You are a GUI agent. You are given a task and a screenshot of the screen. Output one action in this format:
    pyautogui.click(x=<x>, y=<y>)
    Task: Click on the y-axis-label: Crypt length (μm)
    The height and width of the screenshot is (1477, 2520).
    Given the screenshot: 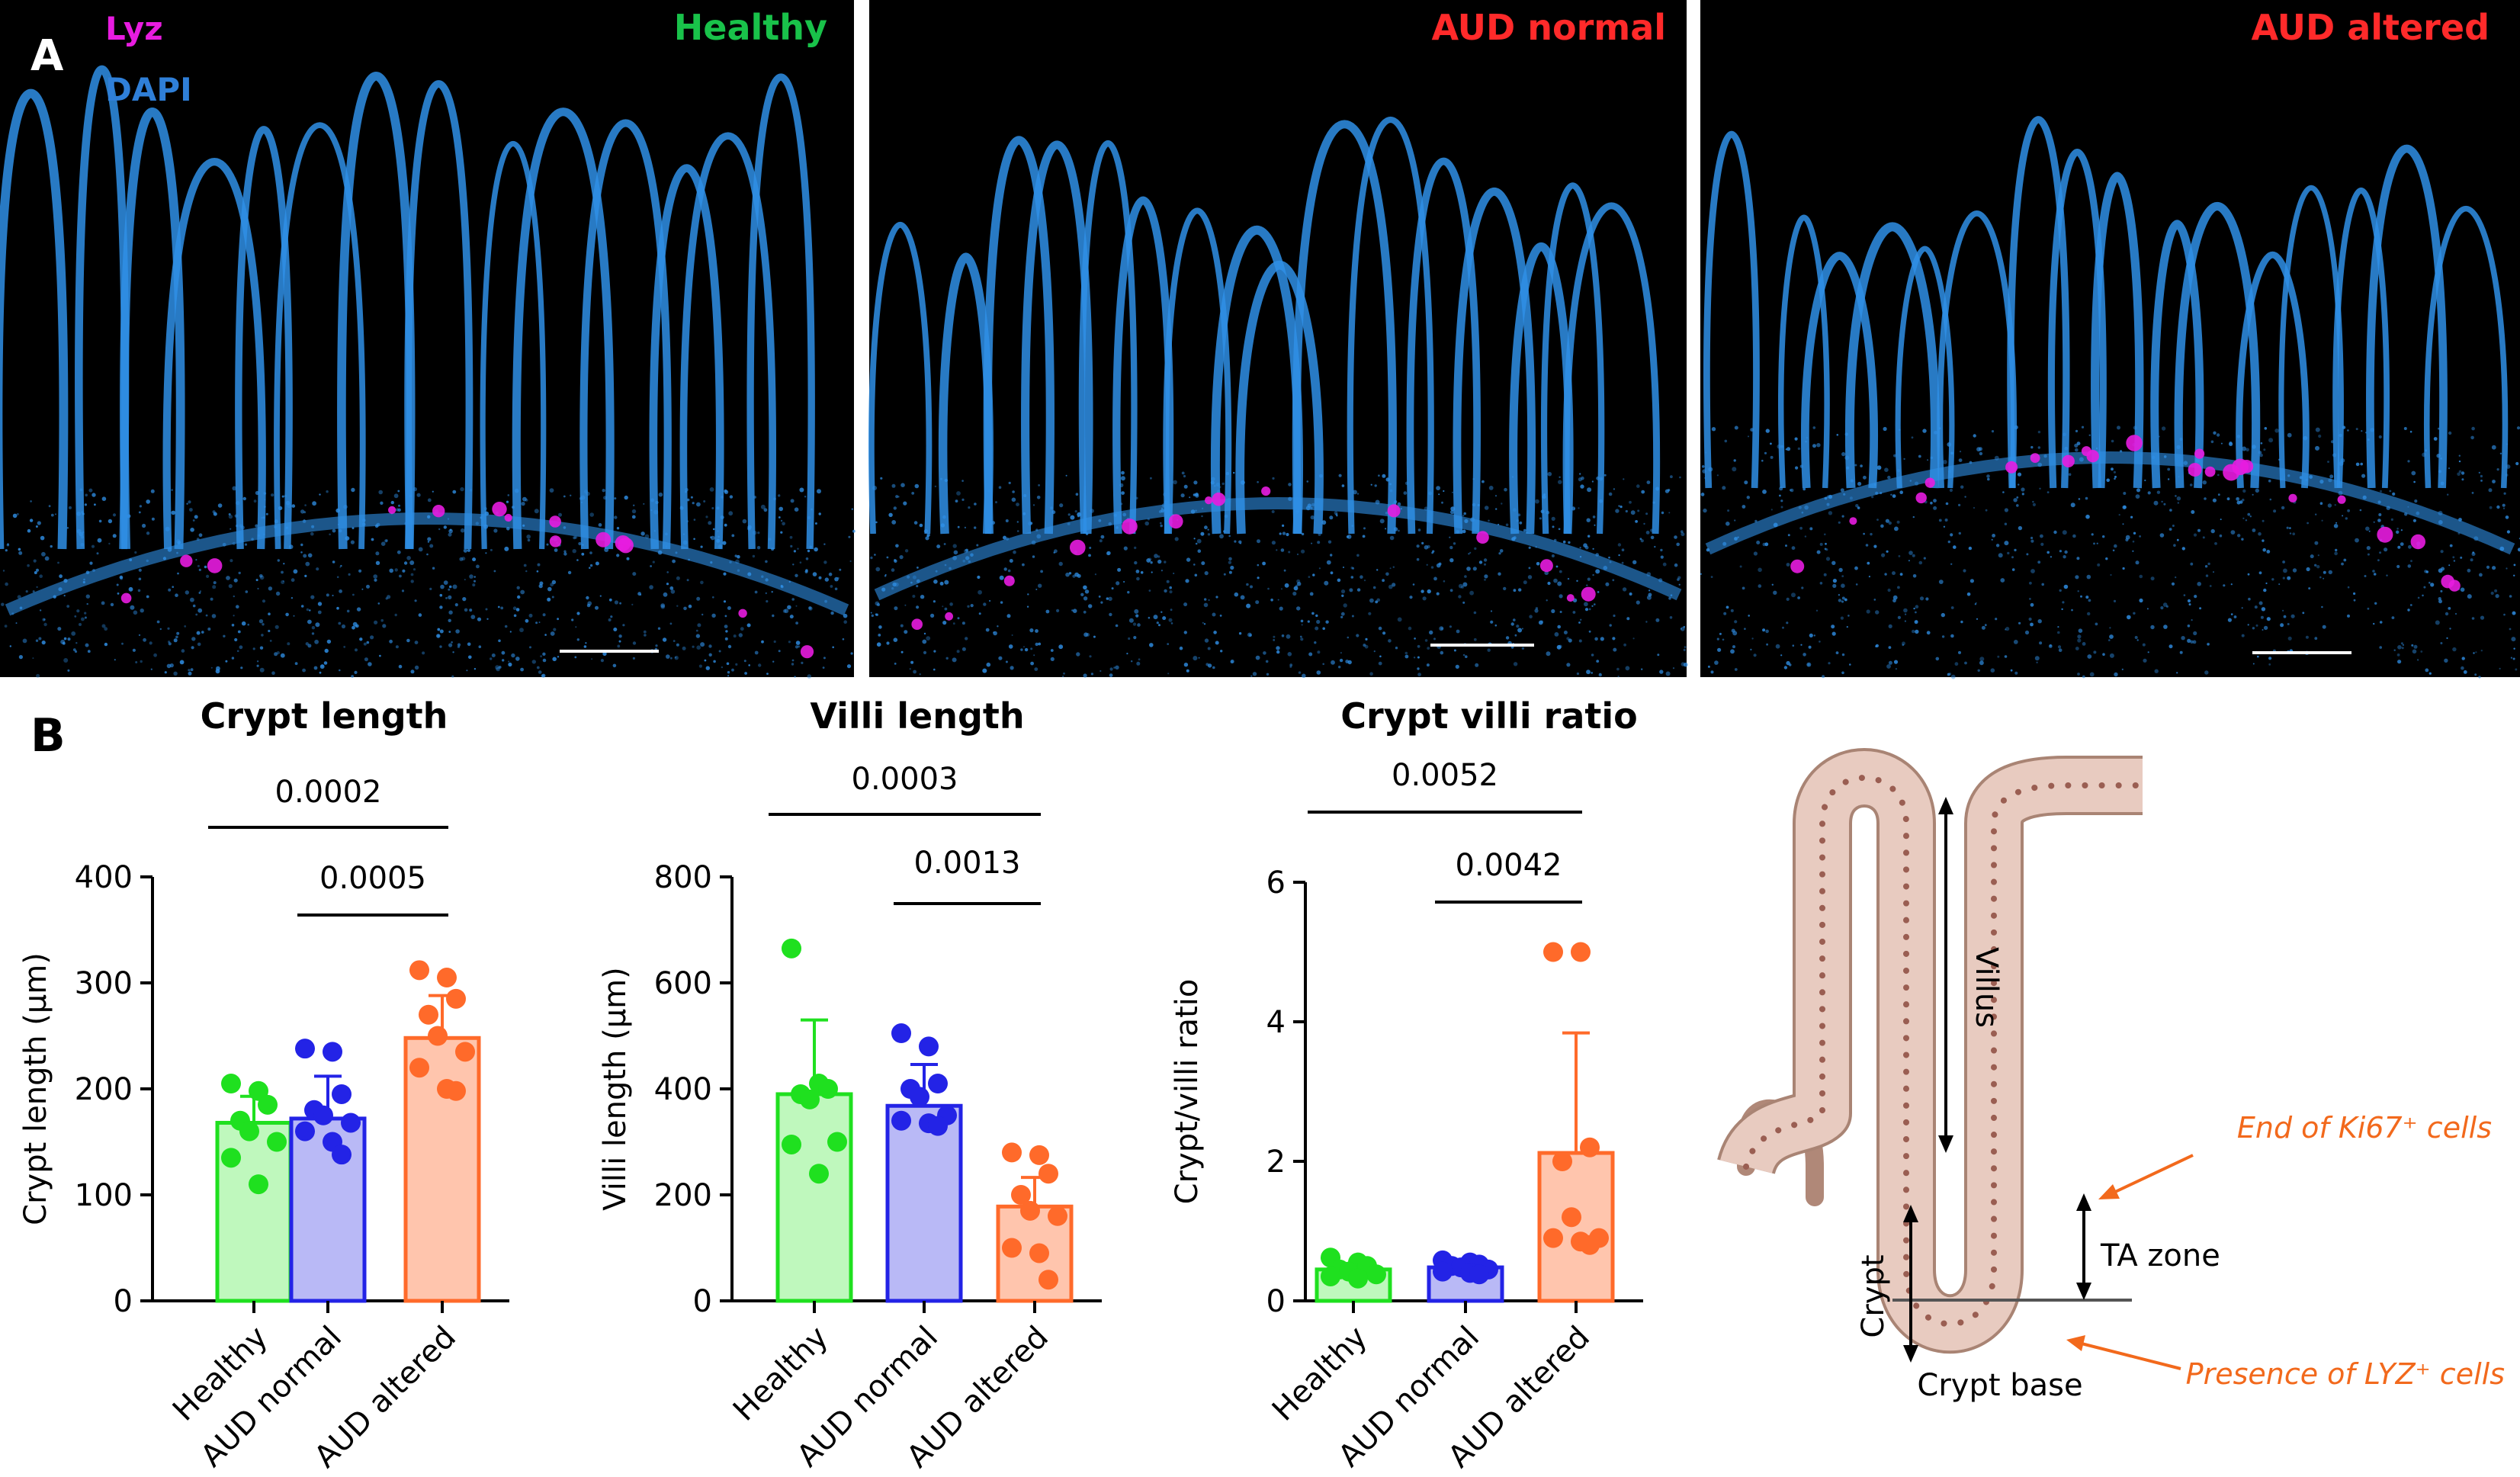 What is the action you would take?
    pyautogui.click(x=35, y=1089)
    